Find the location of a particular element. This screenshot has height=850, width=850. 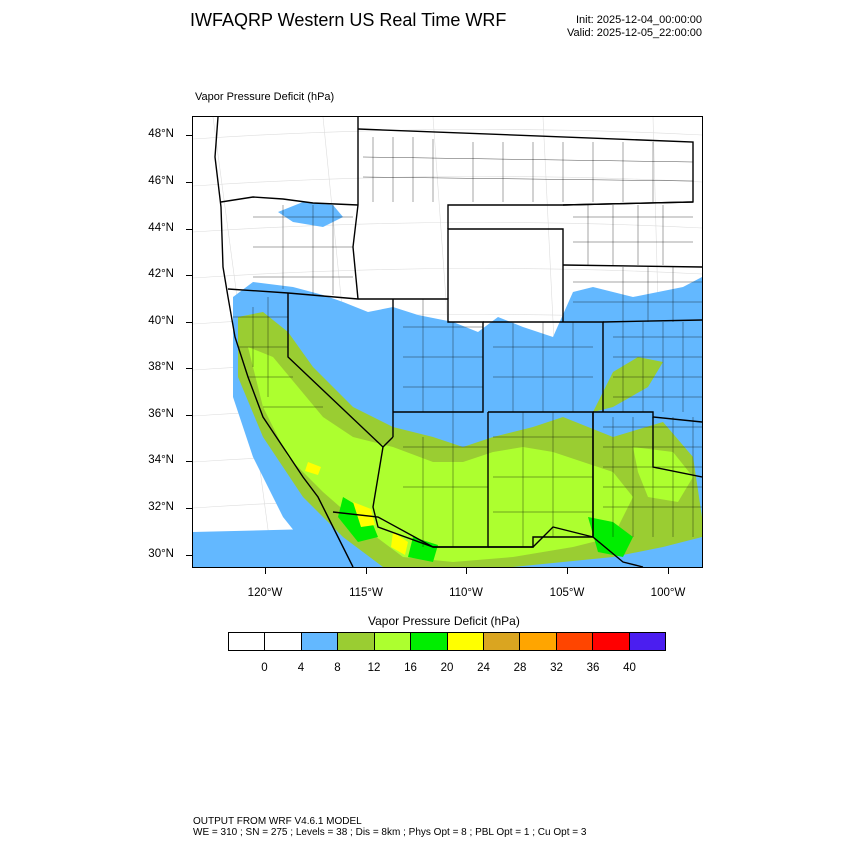

lat-label: 44°N is located at coordinates (161, 228).